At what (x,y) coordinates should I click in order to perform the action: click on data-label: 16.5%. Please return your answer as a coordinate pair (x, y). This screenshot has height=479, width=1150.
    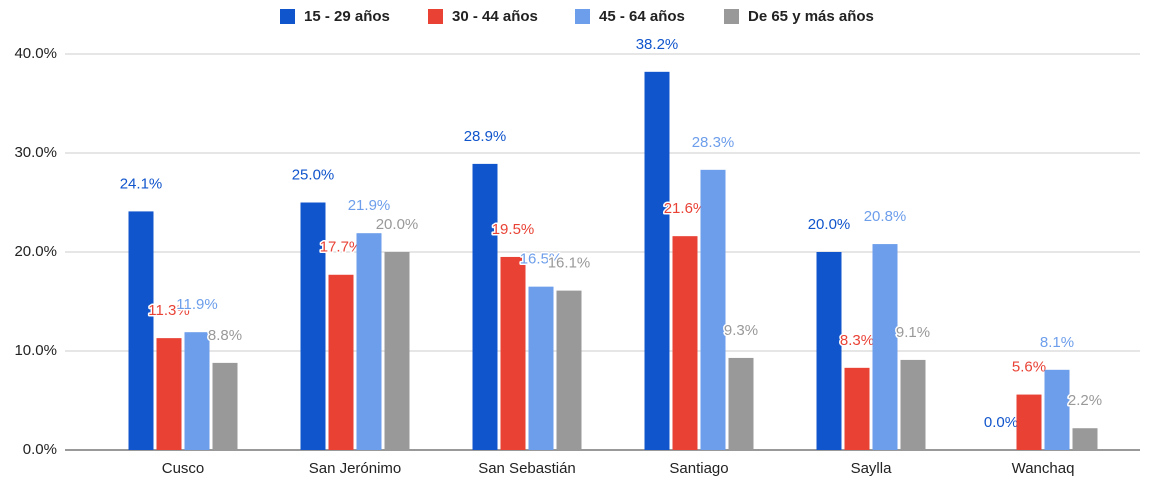
    Looking at the image, I should click on (541, 259).